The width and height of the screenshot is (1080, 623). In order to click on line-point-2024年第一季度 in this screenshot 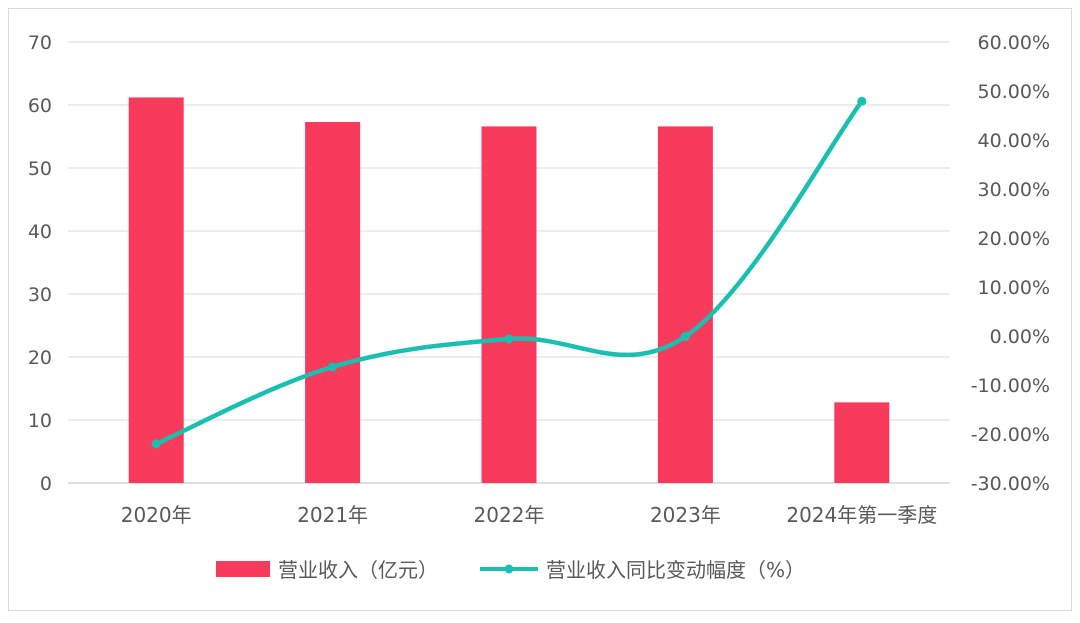, I will do `click(862, 101)`.